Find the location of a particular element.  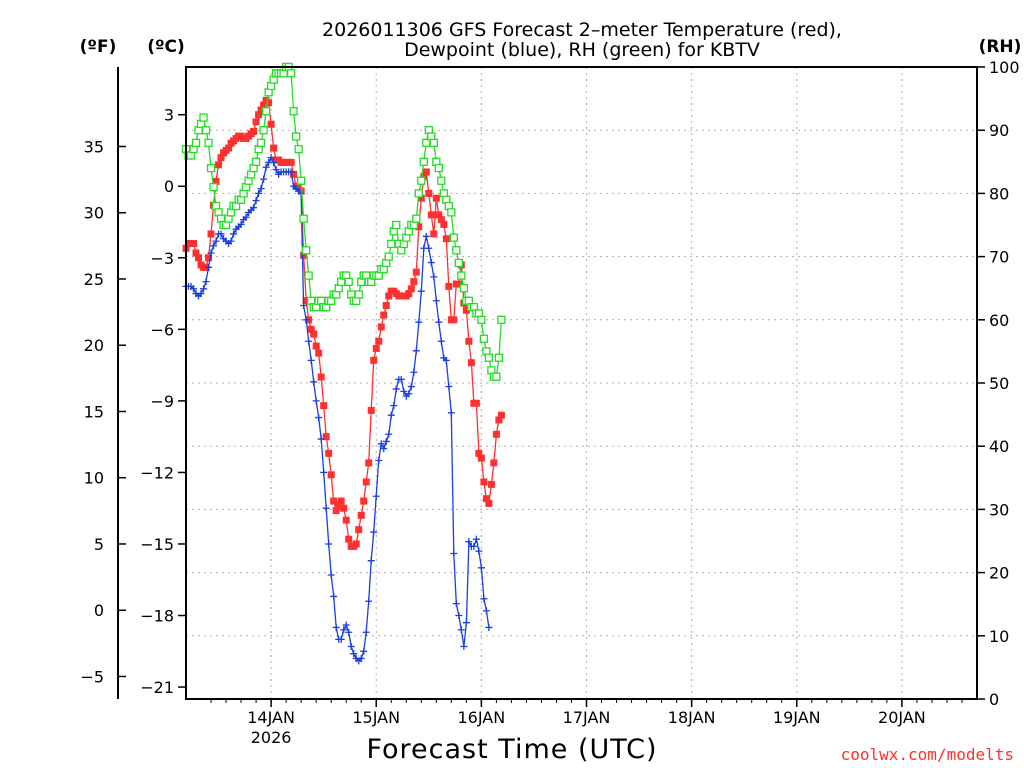

celsius-tick-label: −9 is located at coordinates (162, 401).